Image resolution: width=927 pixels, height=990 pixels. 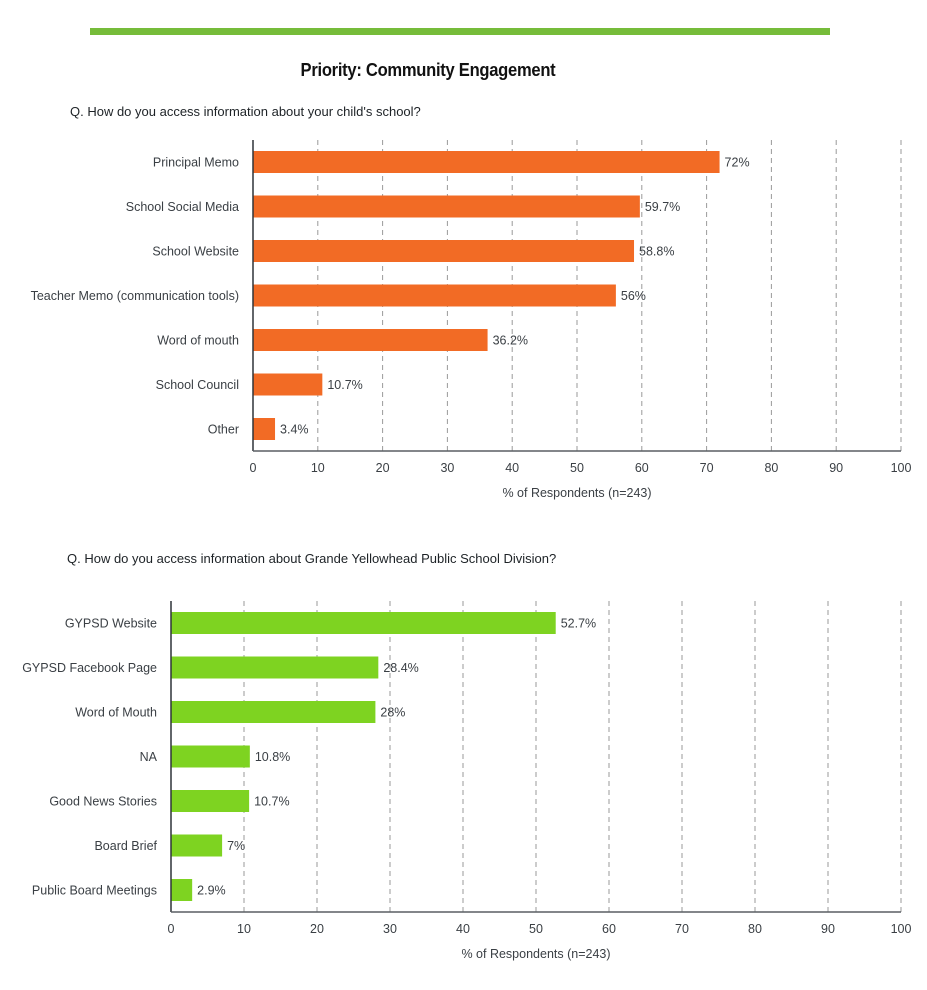 I want to click on data-label: 10.8%, so click(x=272, y=757).